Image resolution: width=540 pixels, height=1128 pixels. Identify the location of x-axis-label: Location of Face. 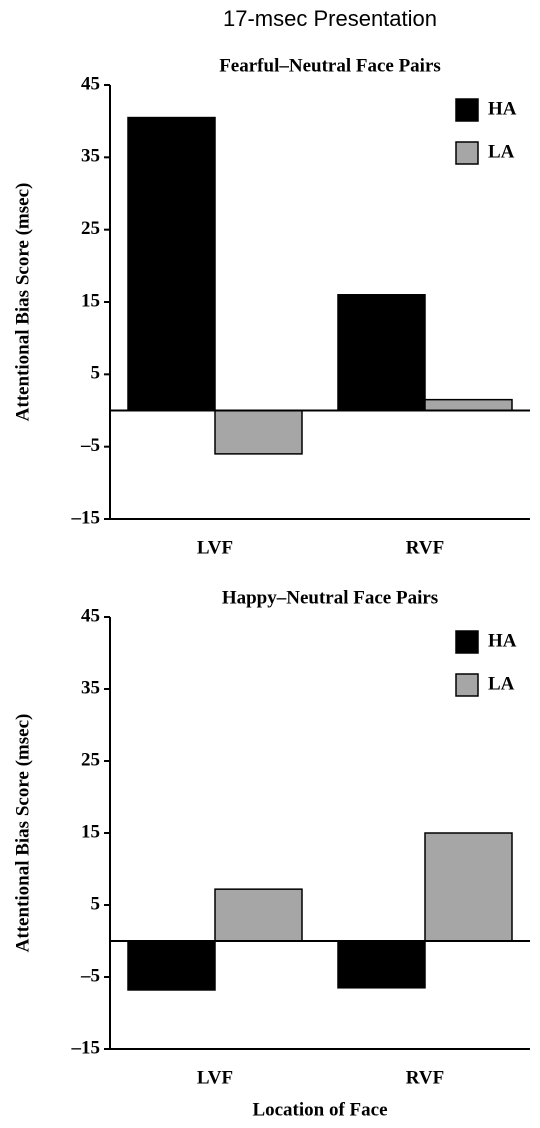
(319, 1109).